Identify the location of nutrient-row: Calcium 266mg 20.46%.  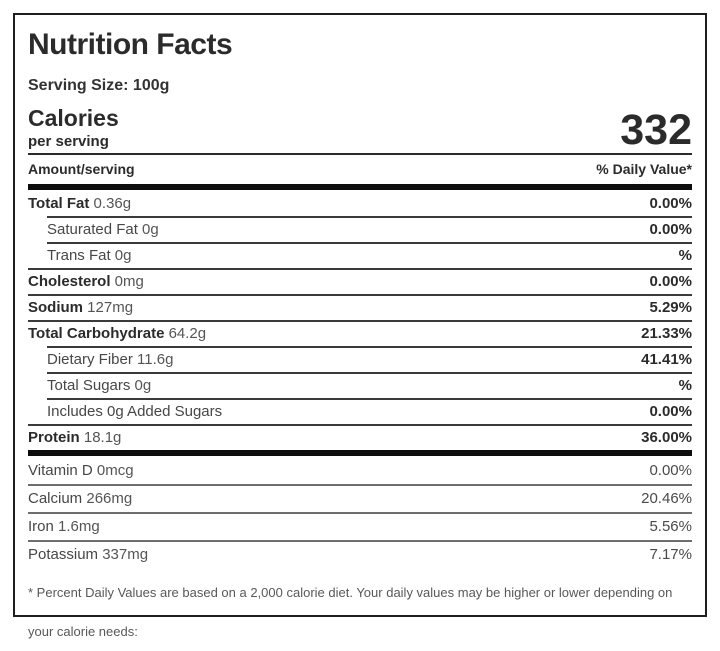
(360, 498).